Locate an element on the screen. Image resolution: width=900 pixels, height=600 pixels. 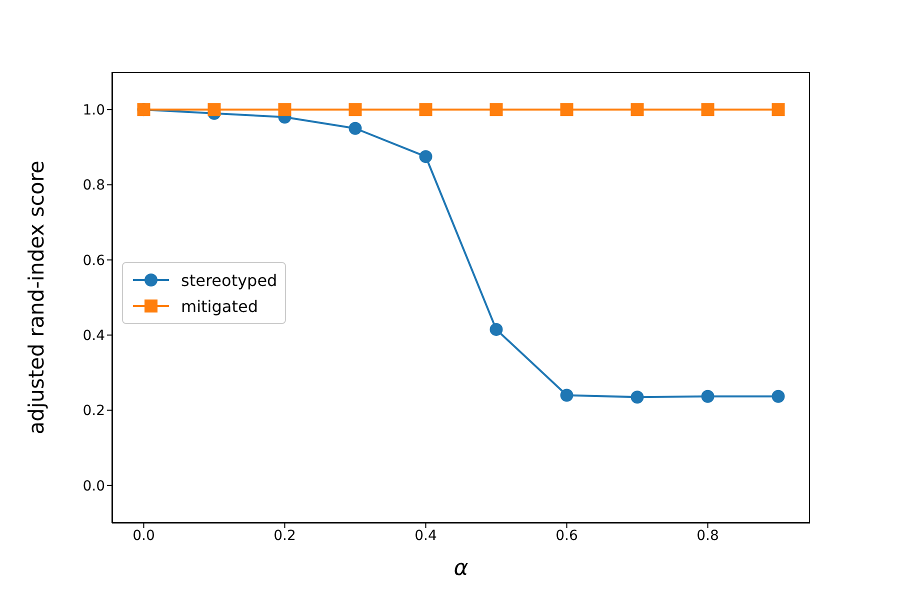
x-tick-label: 0.2 is located at coordinates (285, 536).